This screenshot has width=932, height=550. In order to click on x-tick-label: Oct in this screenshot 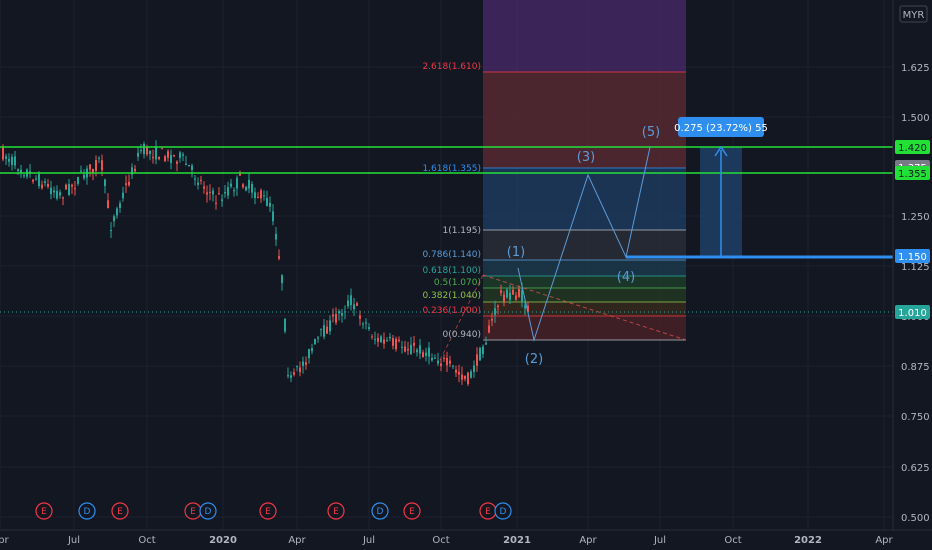, I will do `click(440, 540)`.